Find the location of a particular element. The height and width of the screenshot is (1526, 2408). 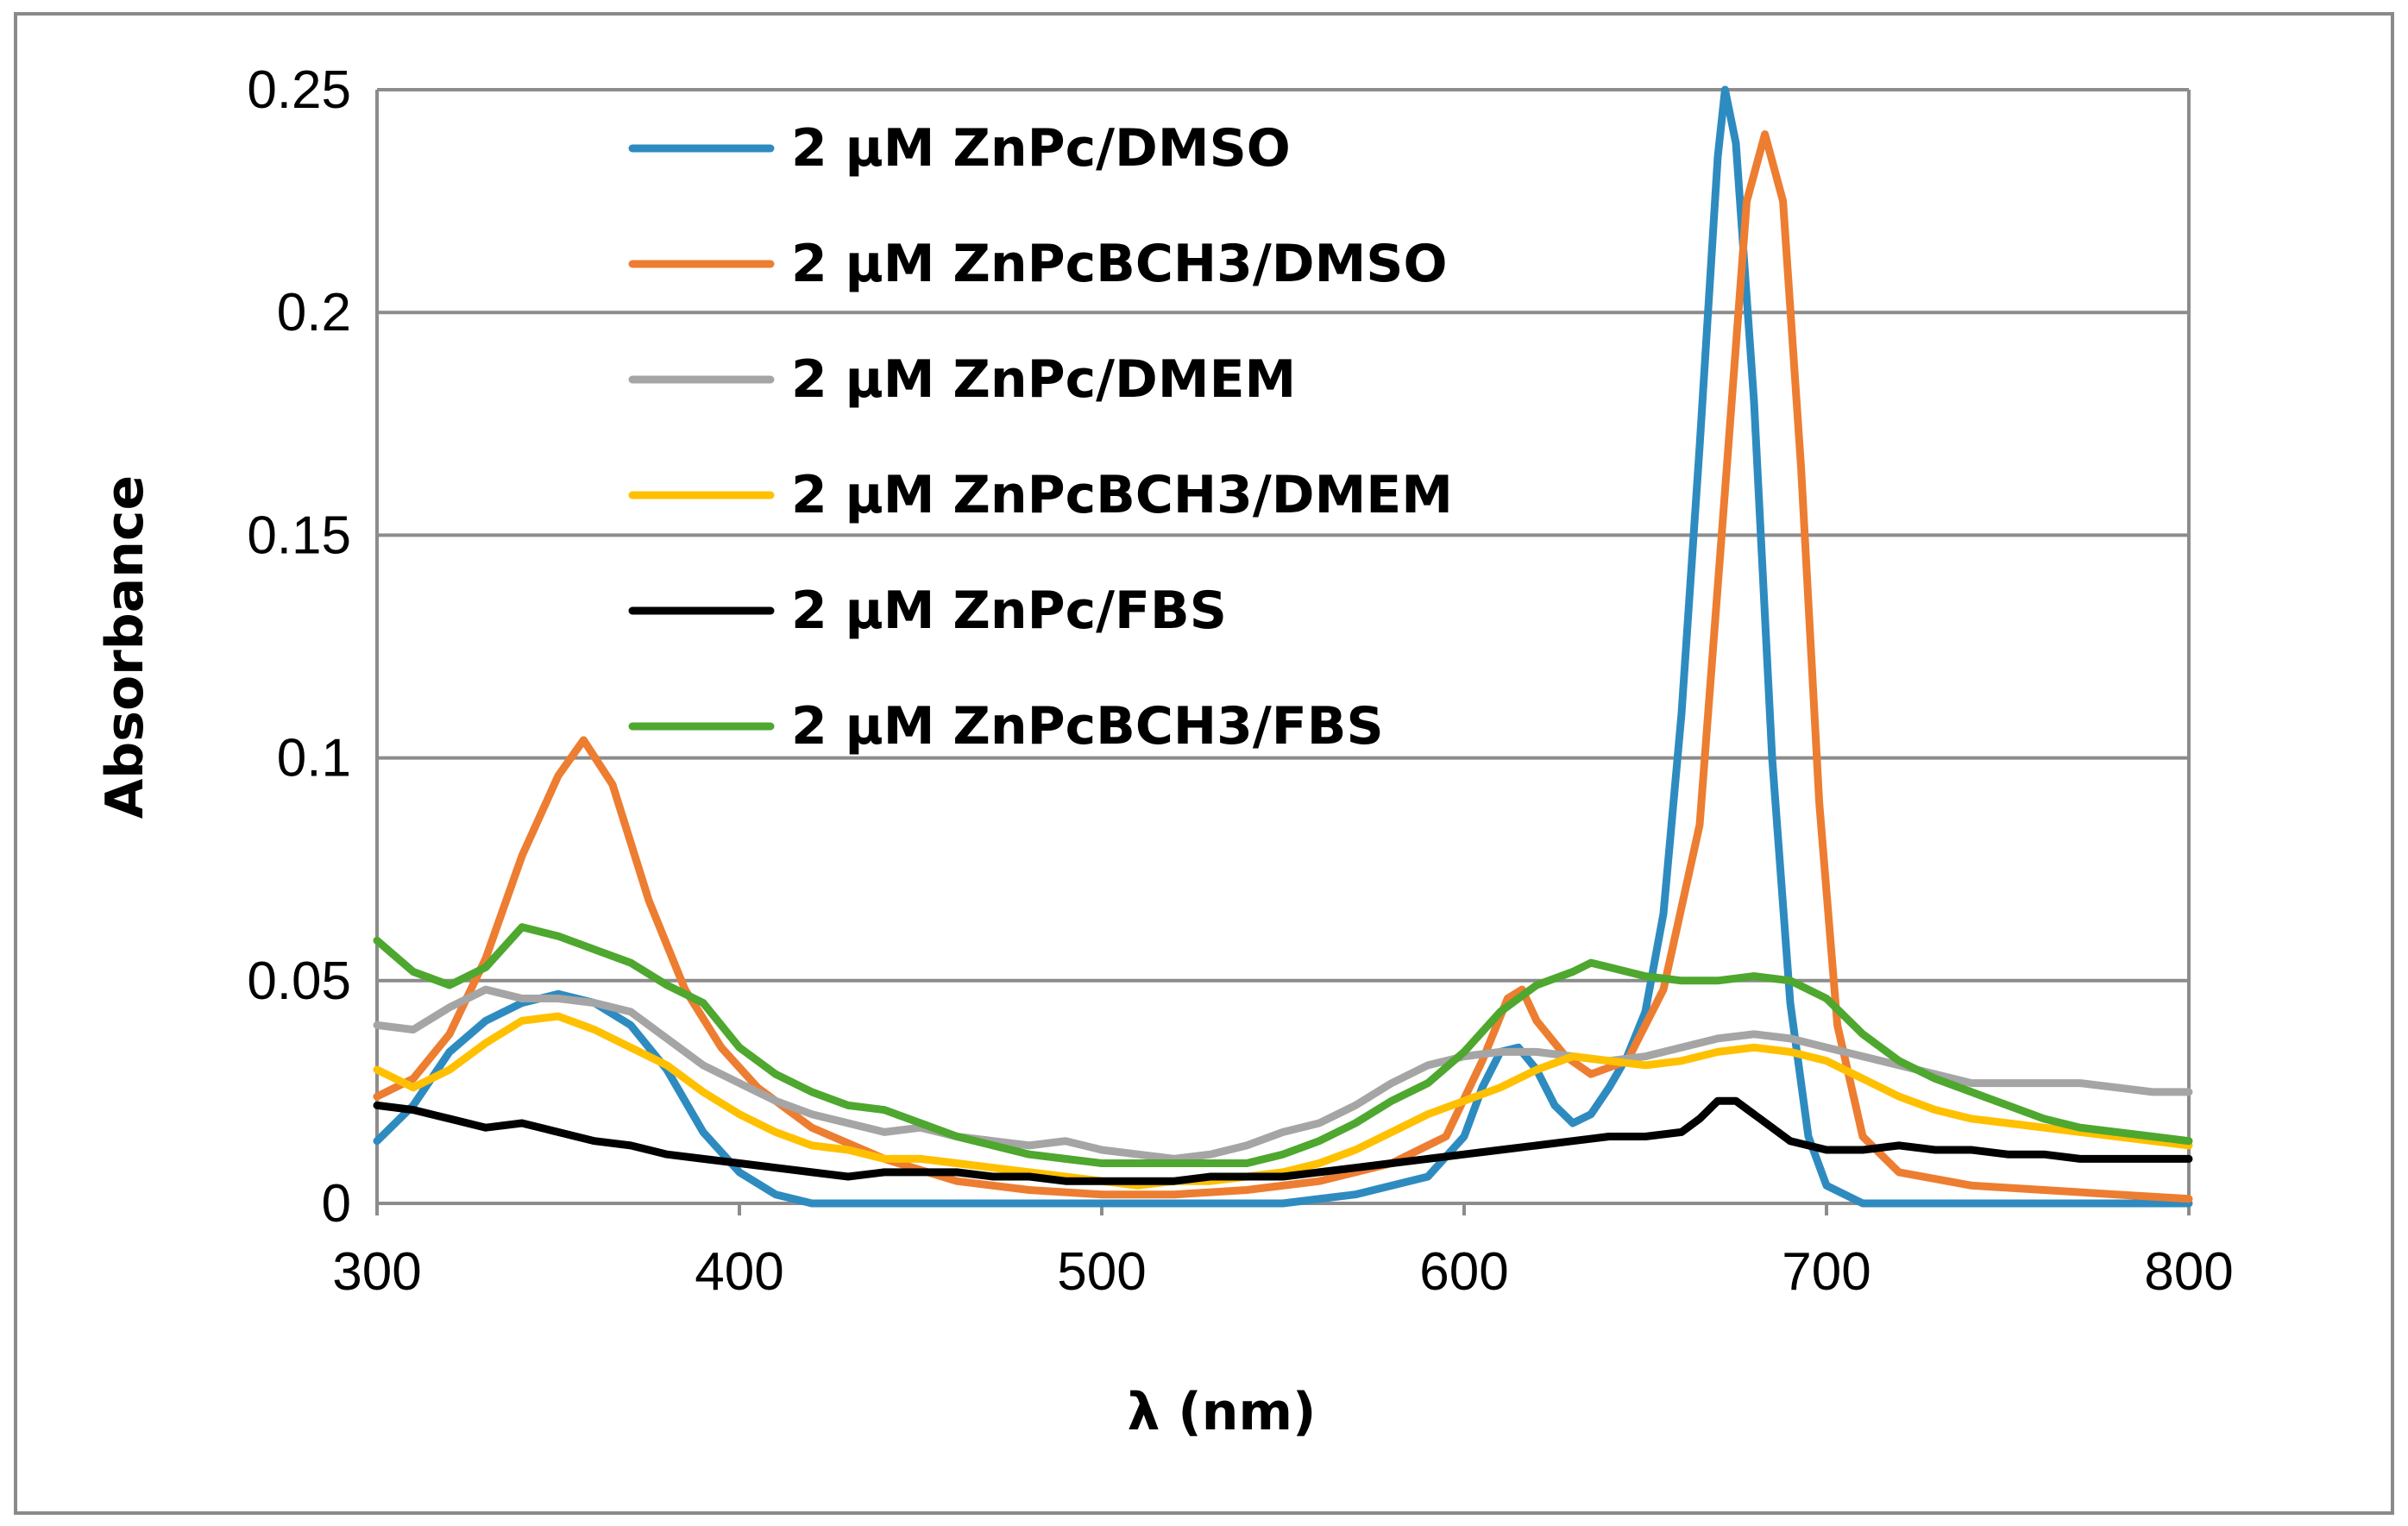

y-axis-title: Absorbance is located at coordinates (125, 647).